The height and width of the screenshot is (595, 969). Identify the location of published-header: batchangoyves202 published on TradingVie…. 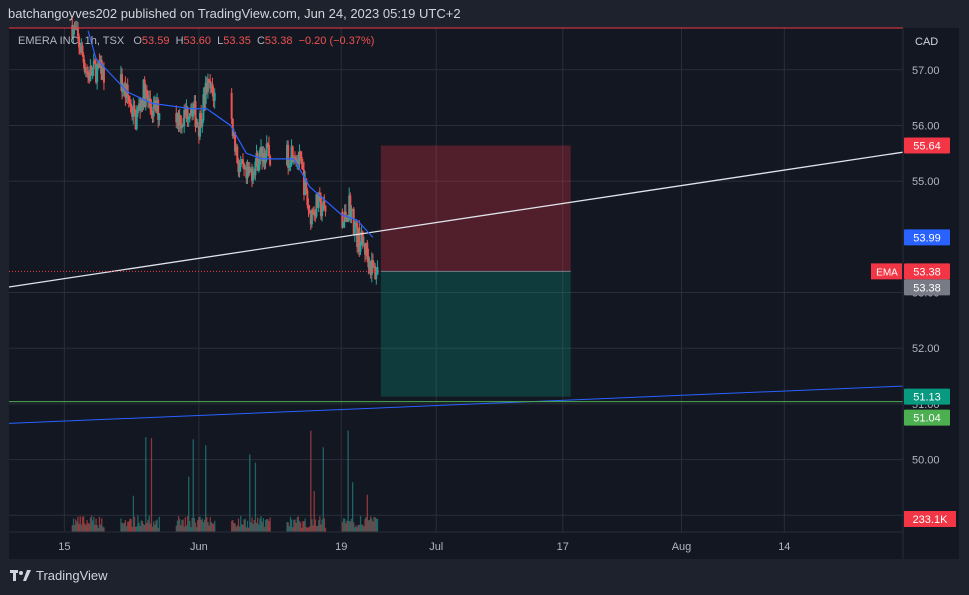
(484, 14).